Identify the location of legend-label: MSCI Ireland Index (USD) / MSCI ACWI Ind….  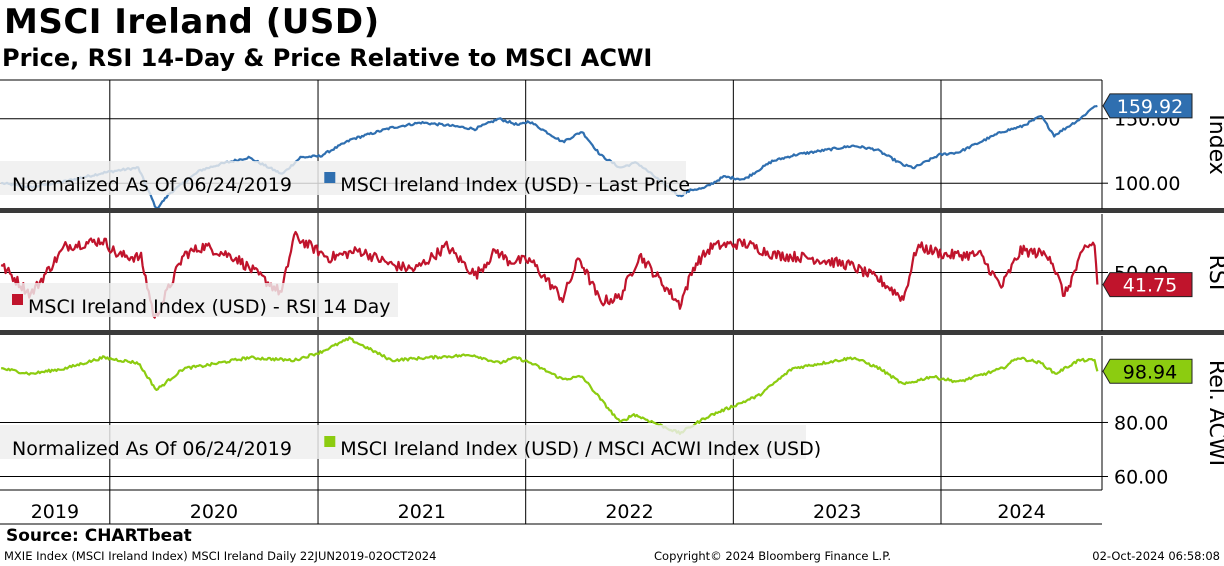
(580, 449).